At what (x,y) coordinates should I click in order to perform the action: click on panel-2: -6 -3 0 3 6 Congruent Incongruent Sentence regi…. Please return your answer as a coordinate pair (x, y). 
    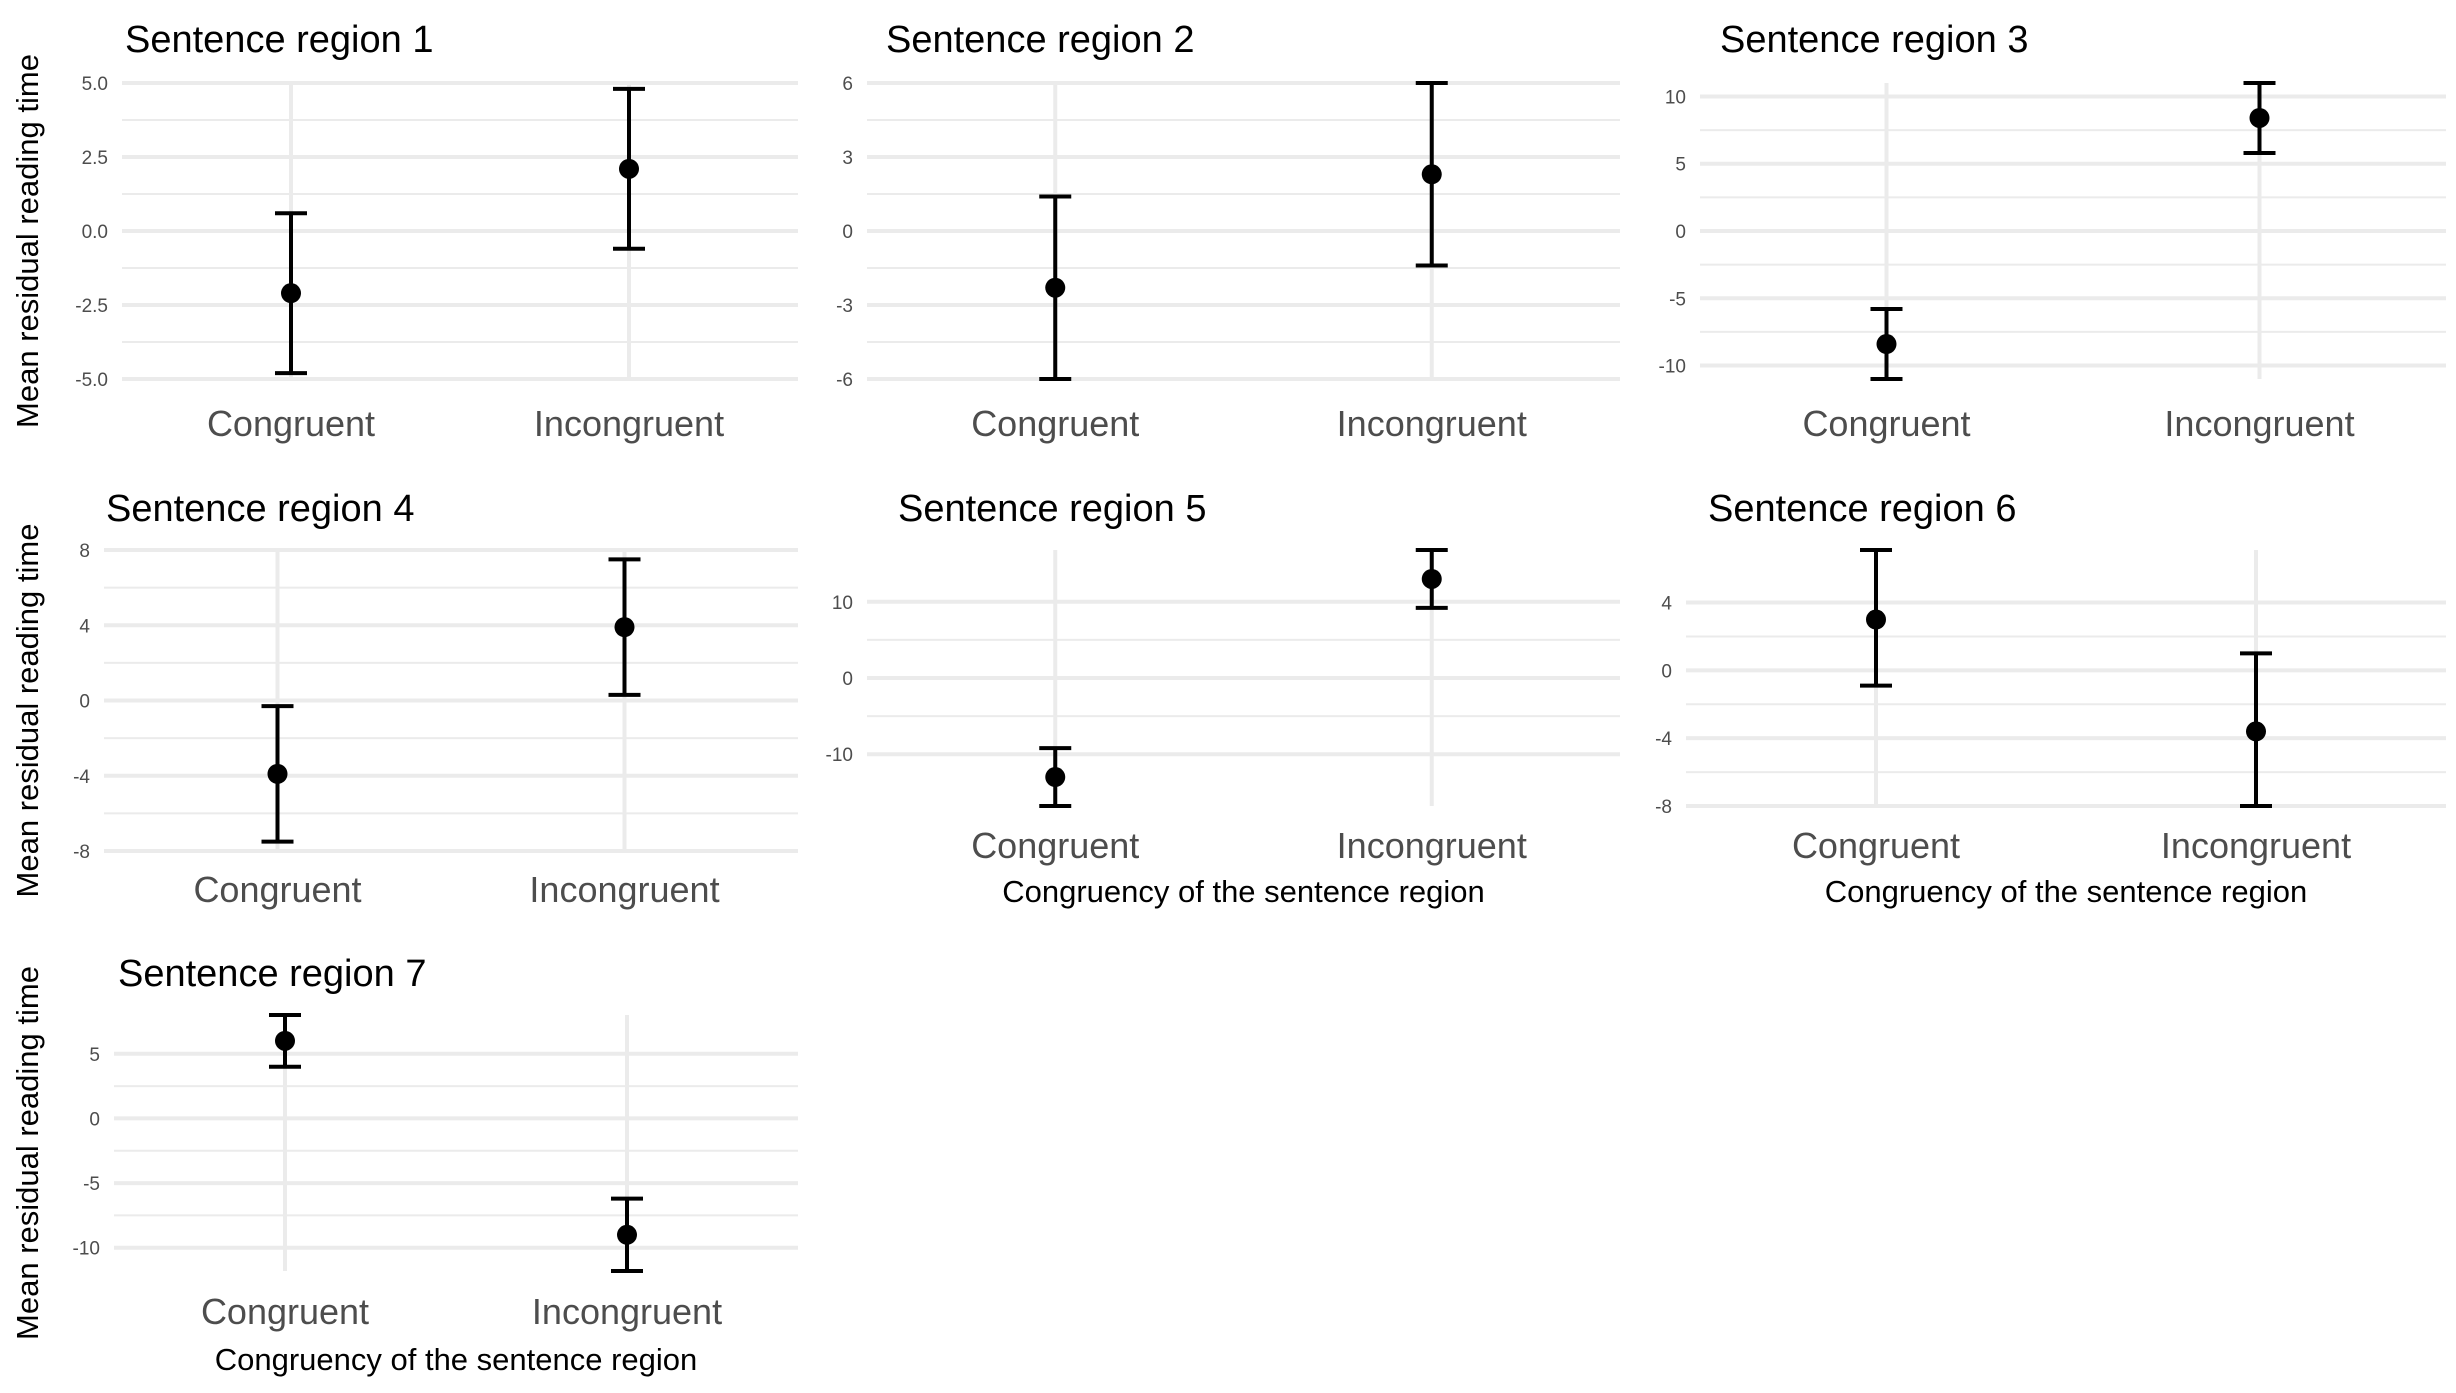
    Looking at the image, I should click on (1228, 231).